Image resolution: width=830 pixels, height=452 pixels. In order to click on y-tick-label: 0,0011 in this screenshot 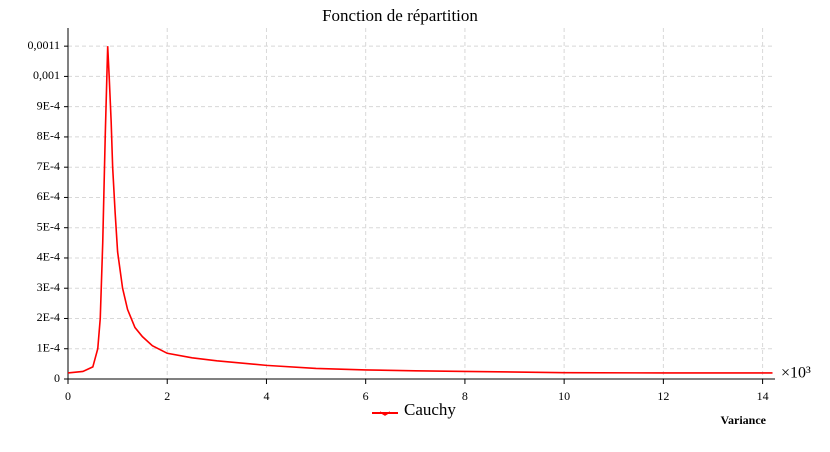, I will do `click(43, 45)`.